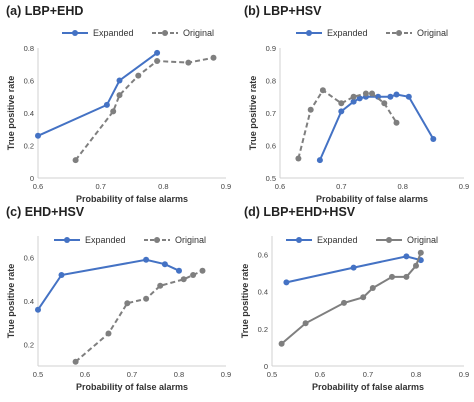 The width and height of the screenshot is (474, 402). What do you see at coordinates (271, 81) in the screenshot?
I see `y-tick-label: 0.8` at bounding box center [271, 81].